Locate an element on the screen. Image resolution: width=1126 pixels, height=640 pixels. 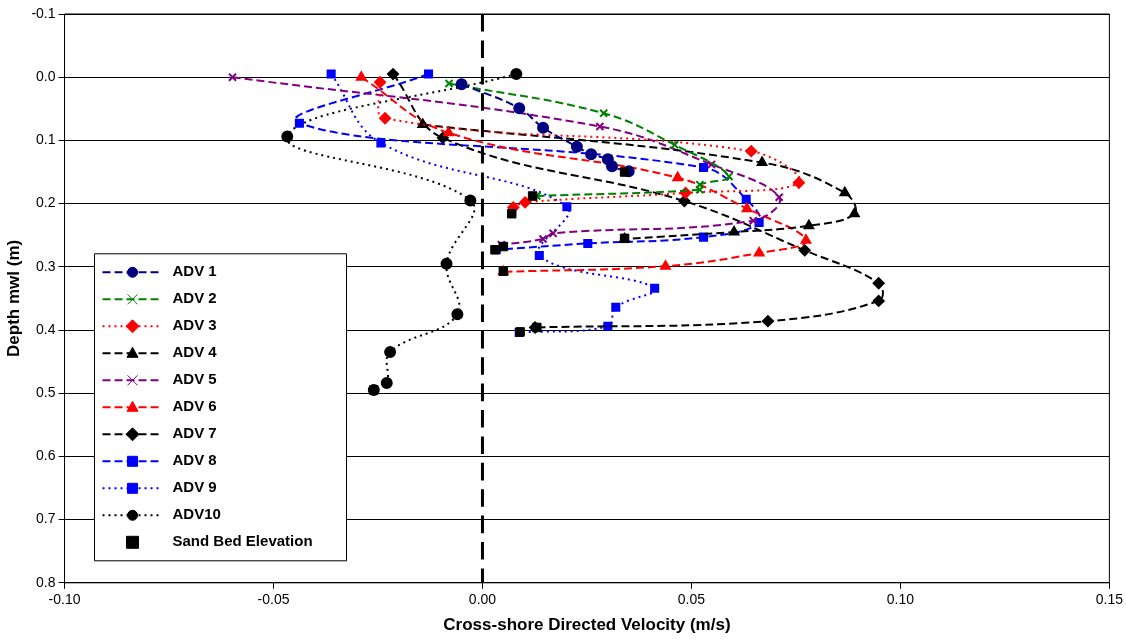
legend-label: ADV10 is located at coordinates (196, 514).